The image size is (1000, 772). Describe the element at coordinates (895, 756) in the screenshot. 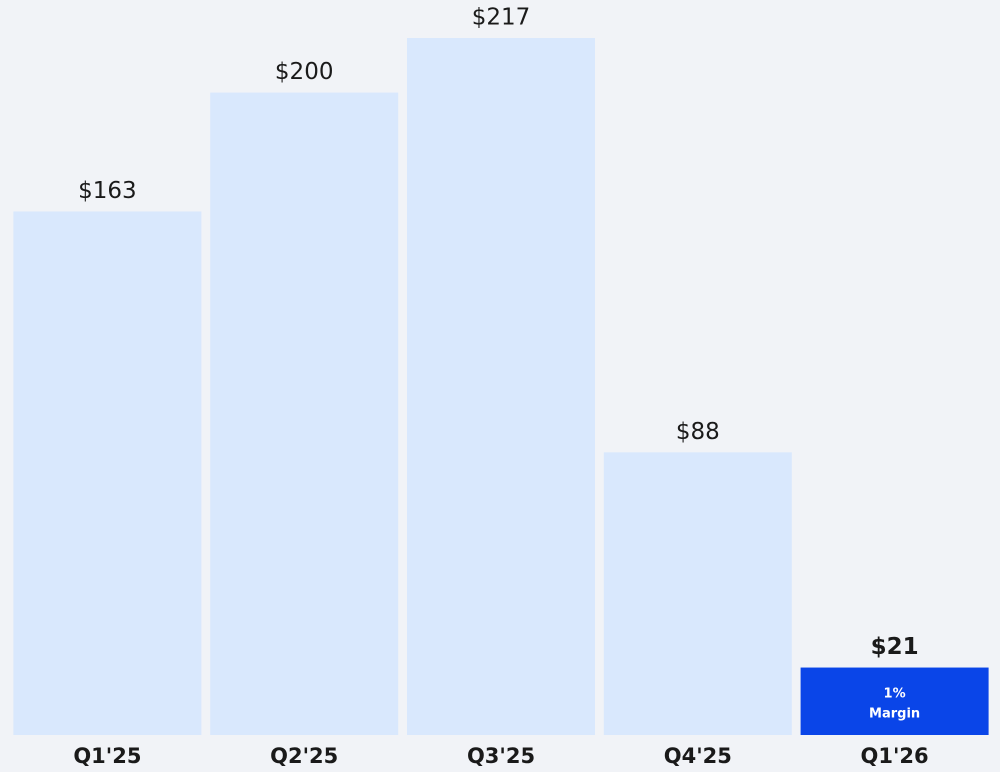

I see `x-tick-label: Q1'26` at that location.